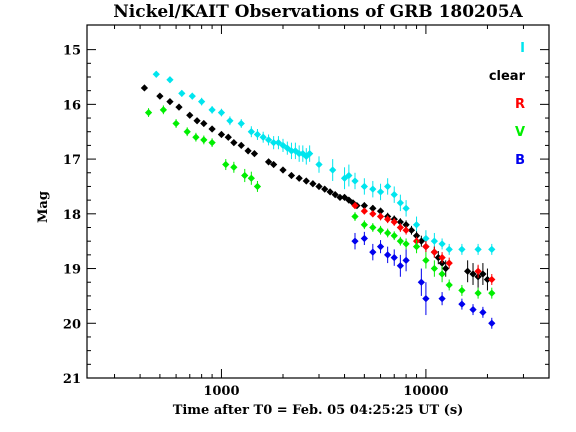  What do you see at coordinates (425, 391) in the screenshot?
I see `x-tick-label: 10000` at bounding box center [425, 391].